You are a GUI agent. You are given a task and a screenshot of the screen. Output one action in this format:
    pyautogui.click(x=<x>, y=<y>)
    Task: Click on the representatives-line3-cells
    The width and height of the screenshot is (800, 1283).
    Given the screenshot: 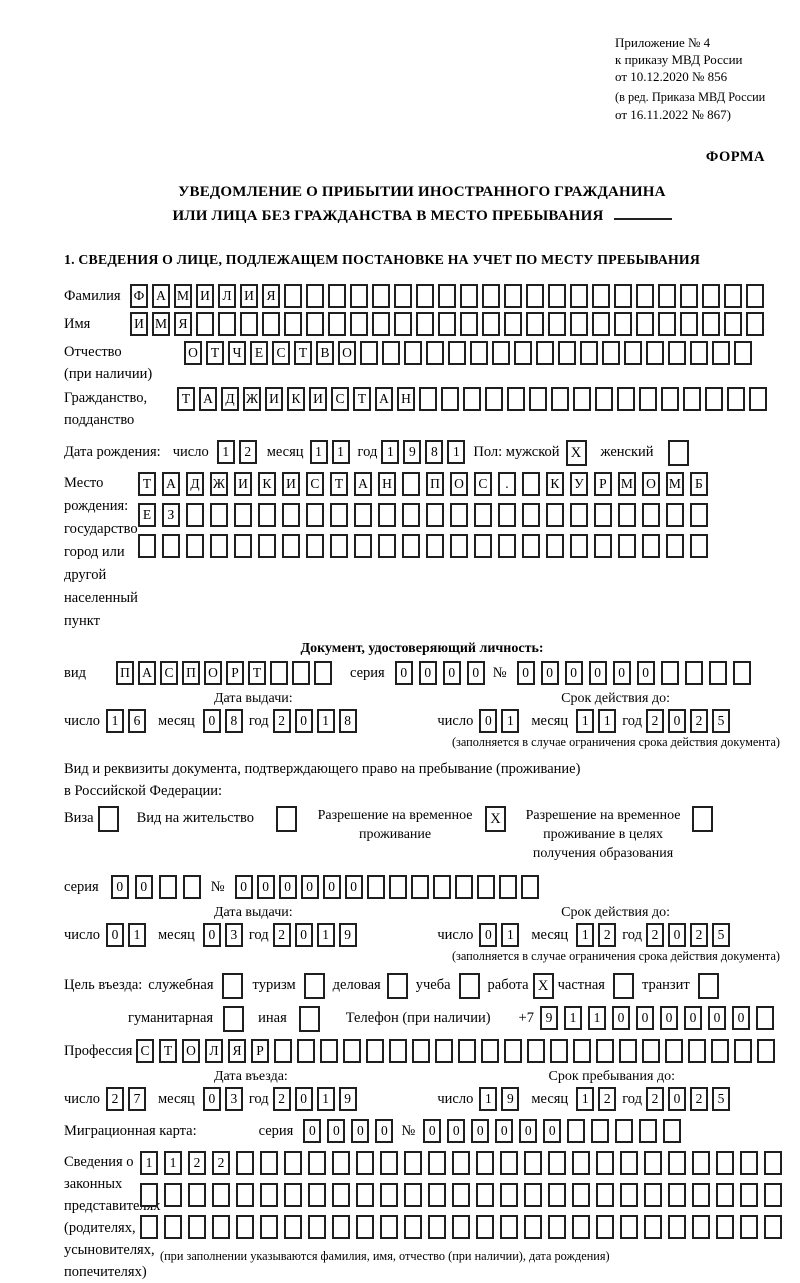 What is the action you would take?
    pyautogui.click(x=464, y=1227)
    